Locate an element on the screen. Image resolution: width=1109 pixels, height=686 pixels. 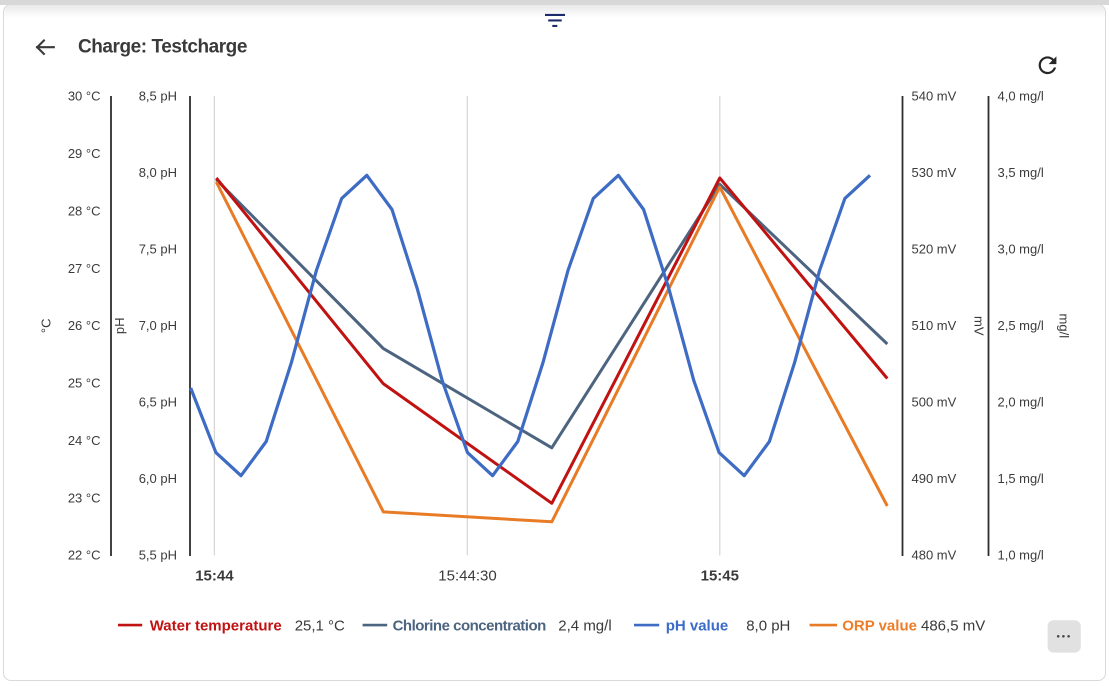
svg-text: 30 °C is located at coordinates (84, 96).